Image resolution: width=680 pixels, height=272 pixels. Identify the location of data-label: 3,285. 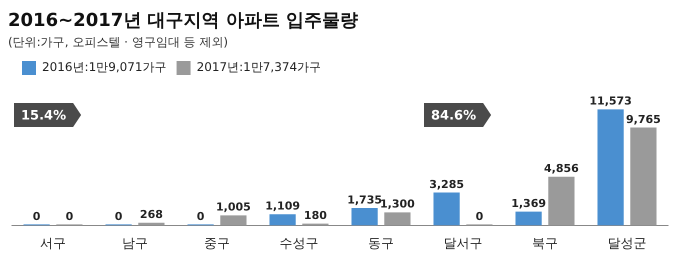
(446, 184).